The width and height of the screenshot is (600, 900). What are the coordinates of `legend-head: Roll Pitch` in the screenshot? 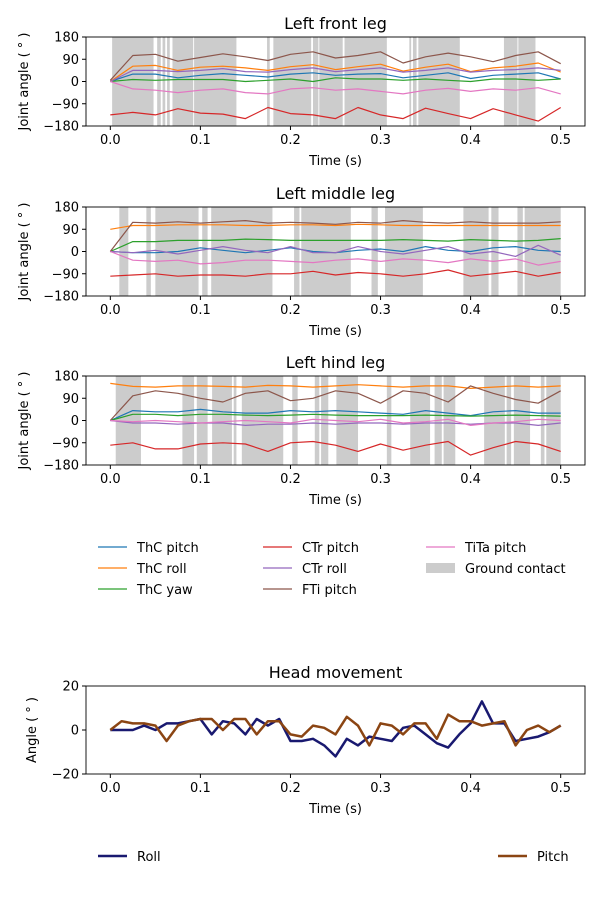 It's located at (333, 857).